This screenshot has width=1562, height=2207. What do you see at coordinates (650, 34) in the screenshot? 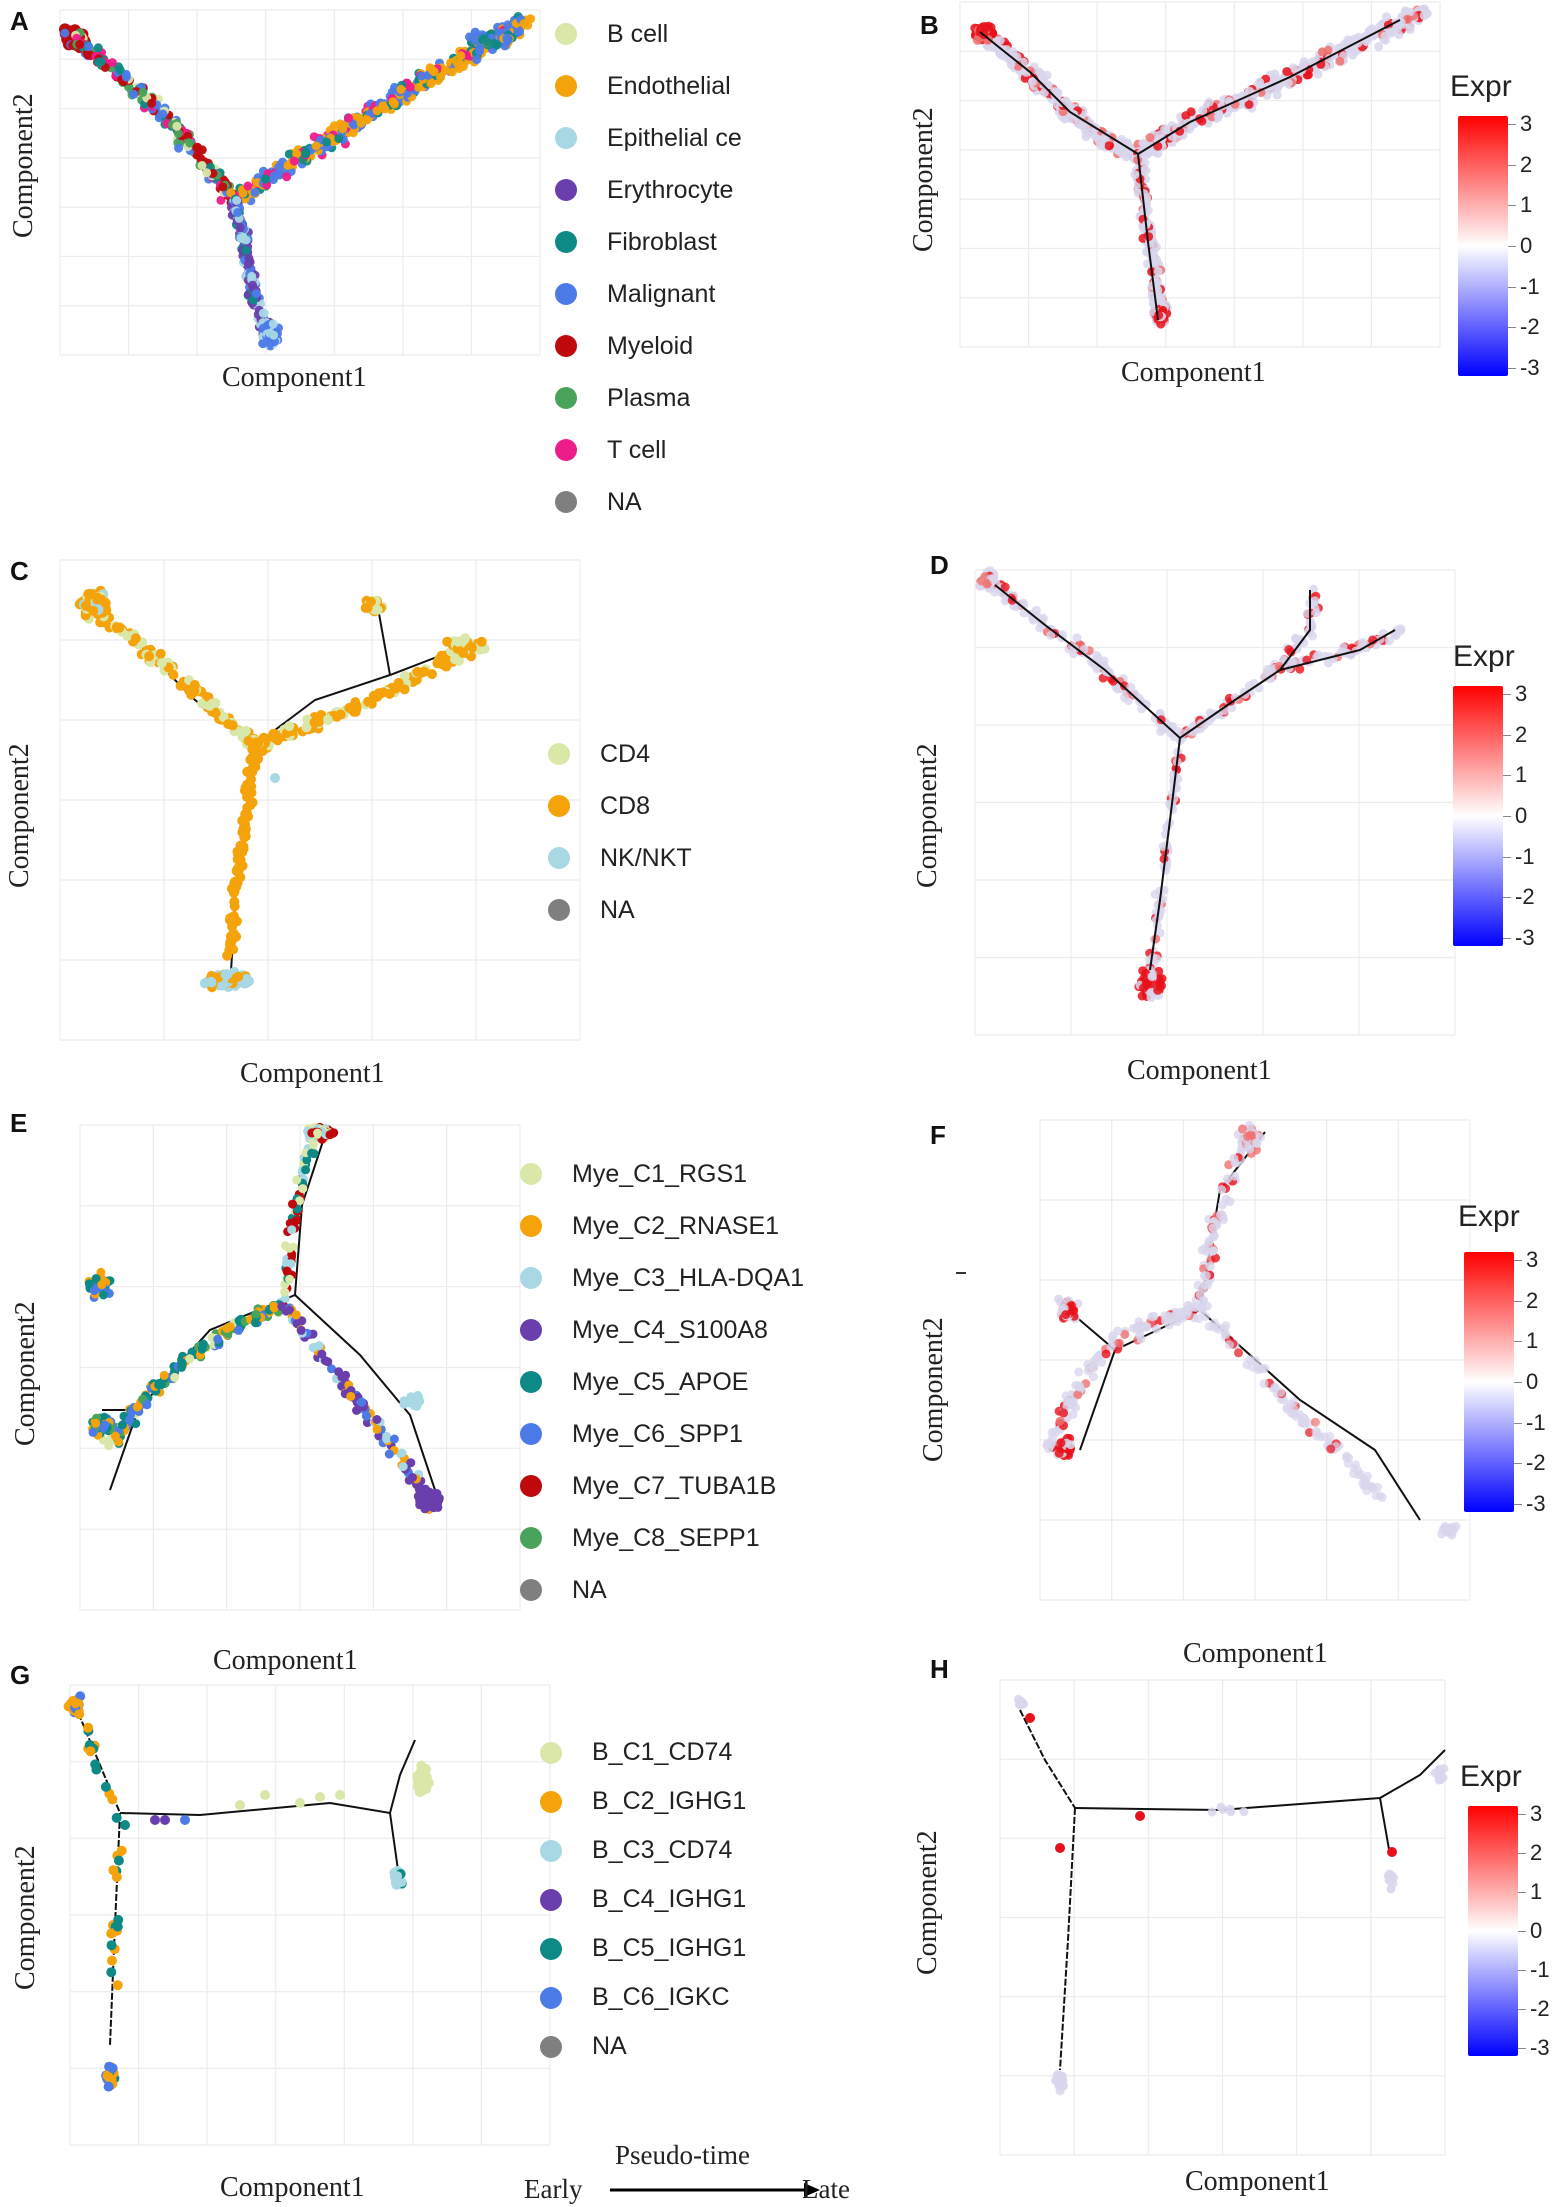
I see `legend-item: B cell` at bounding box center [650, 34].